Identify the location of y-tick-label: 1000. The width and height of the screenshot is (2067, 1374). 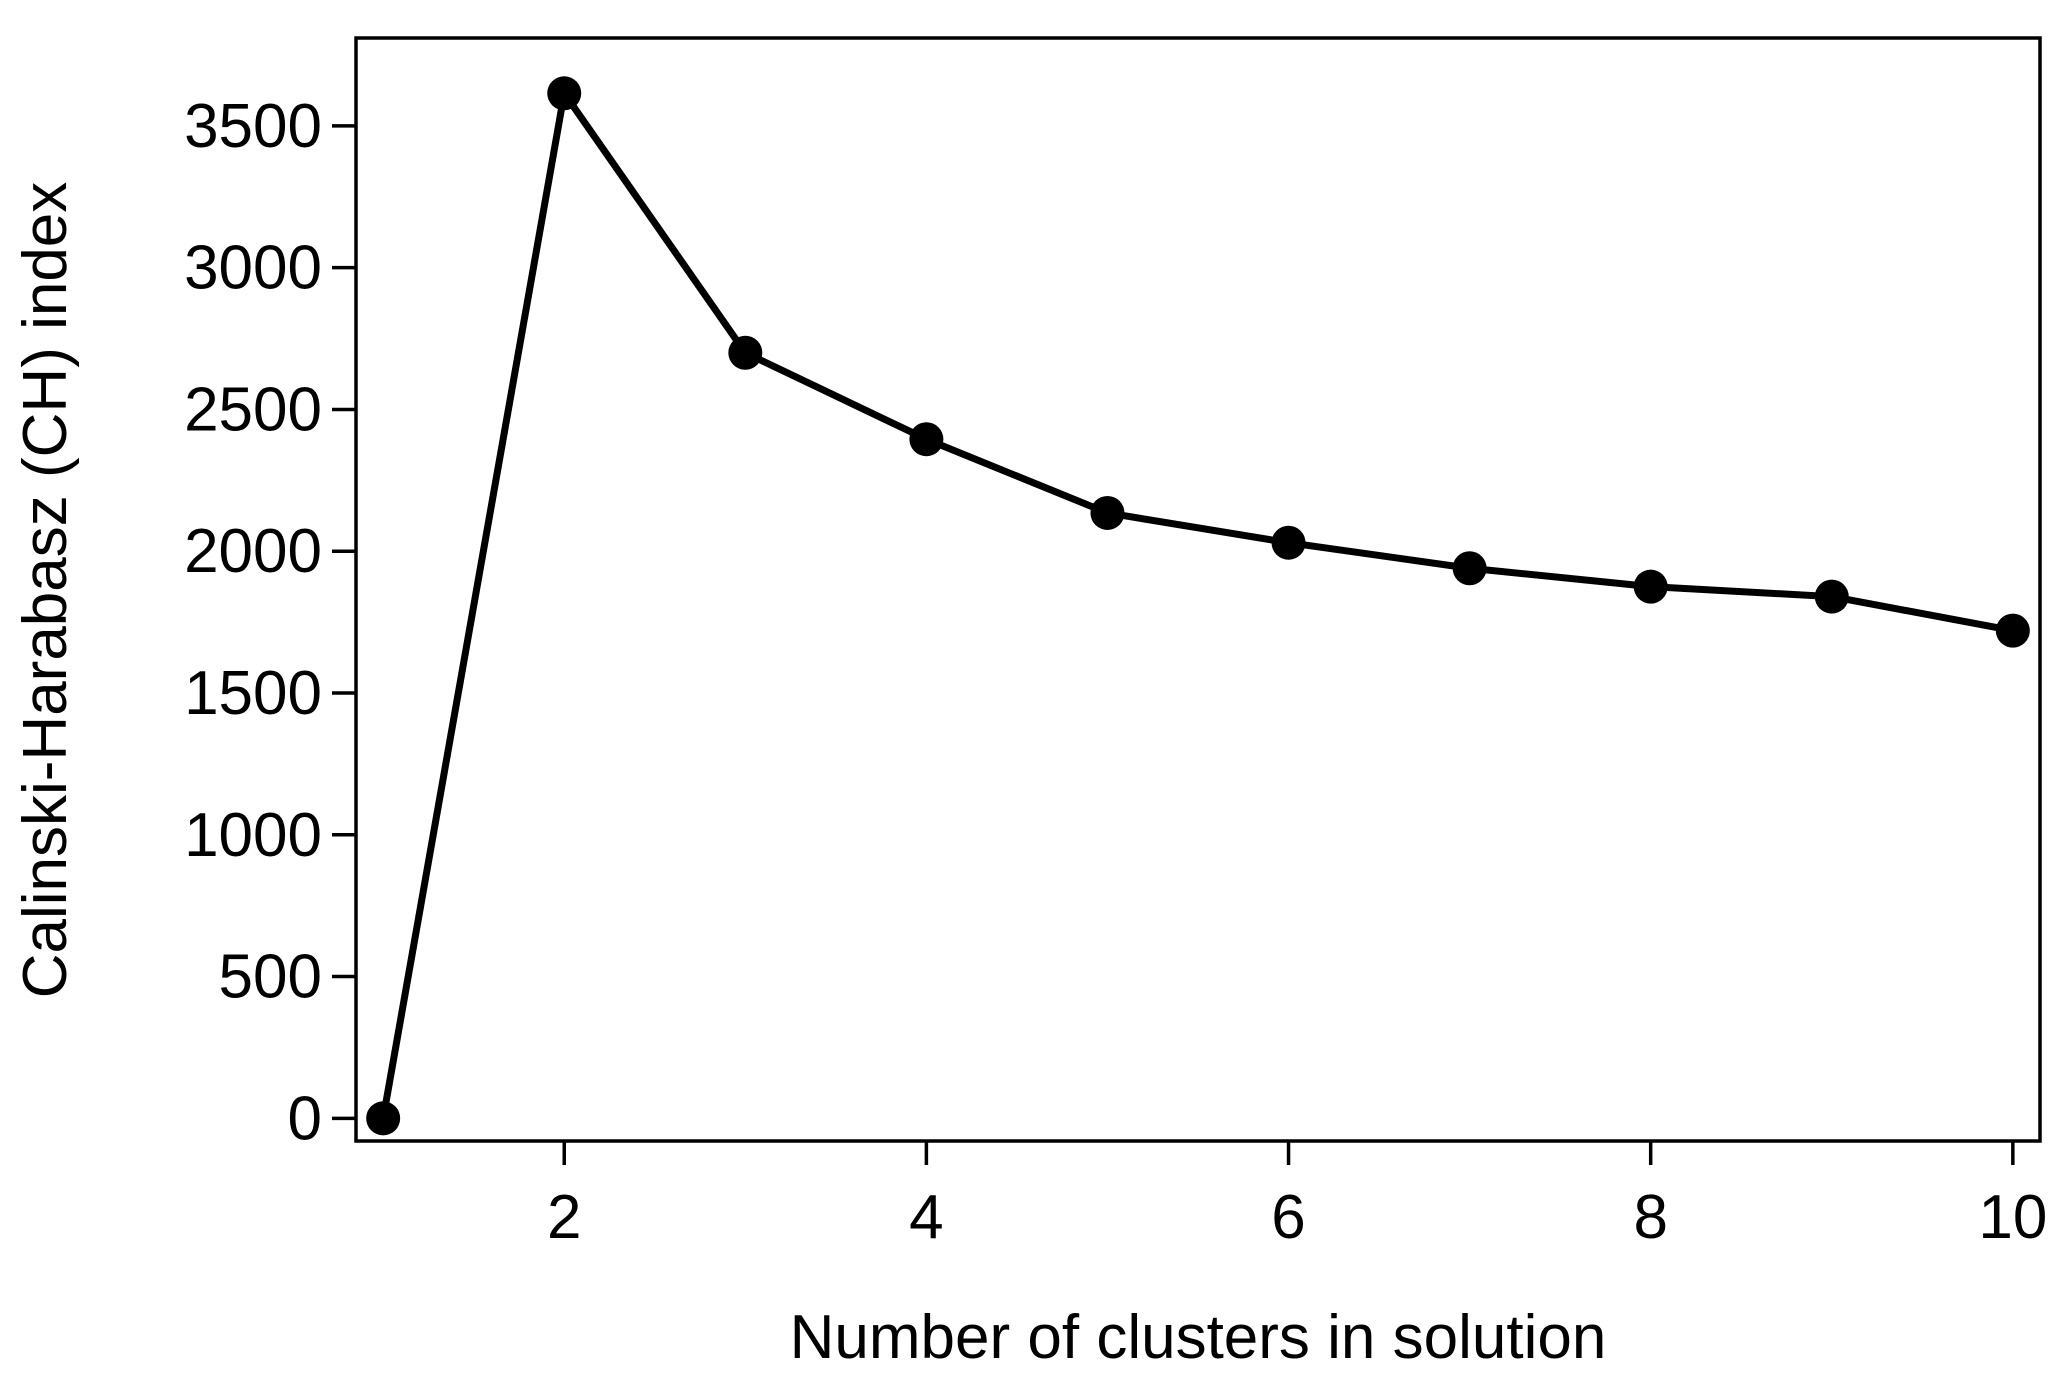
(253, 835).